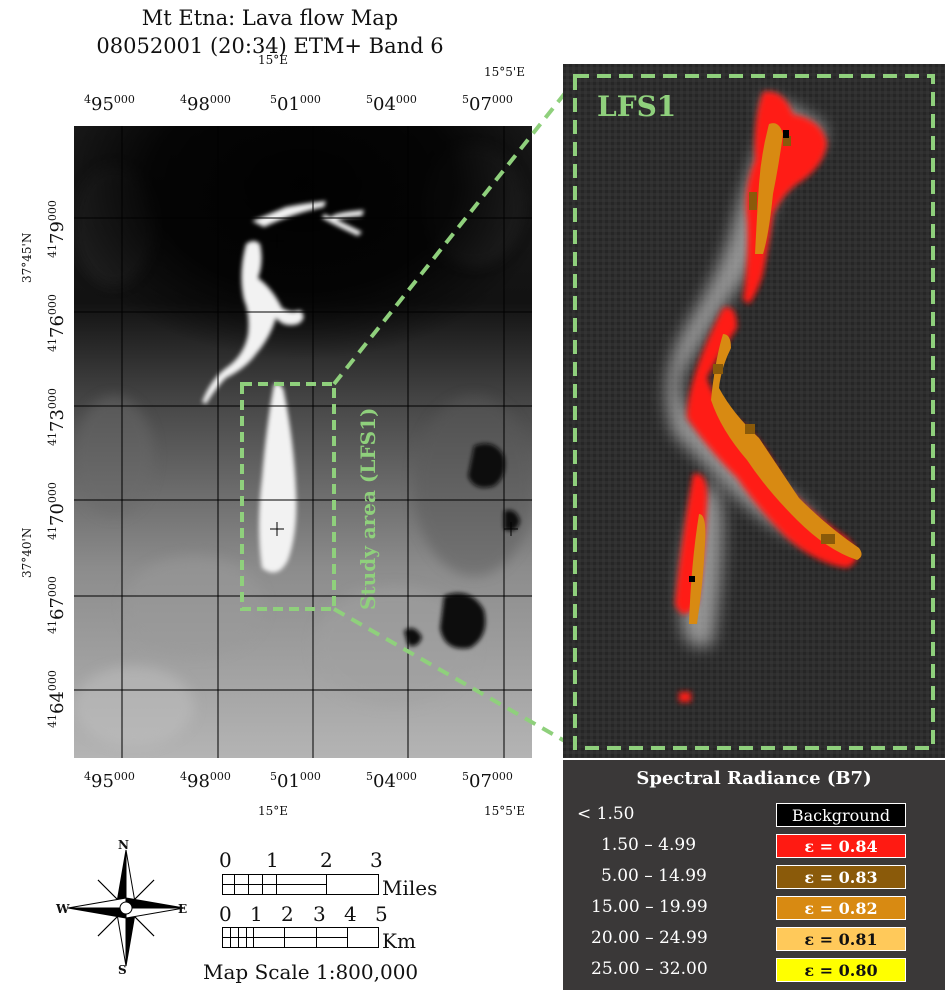 The image size is (948, 994). I want to click on legend-swatch-e083: ε = 0.83, so click(841, 877).